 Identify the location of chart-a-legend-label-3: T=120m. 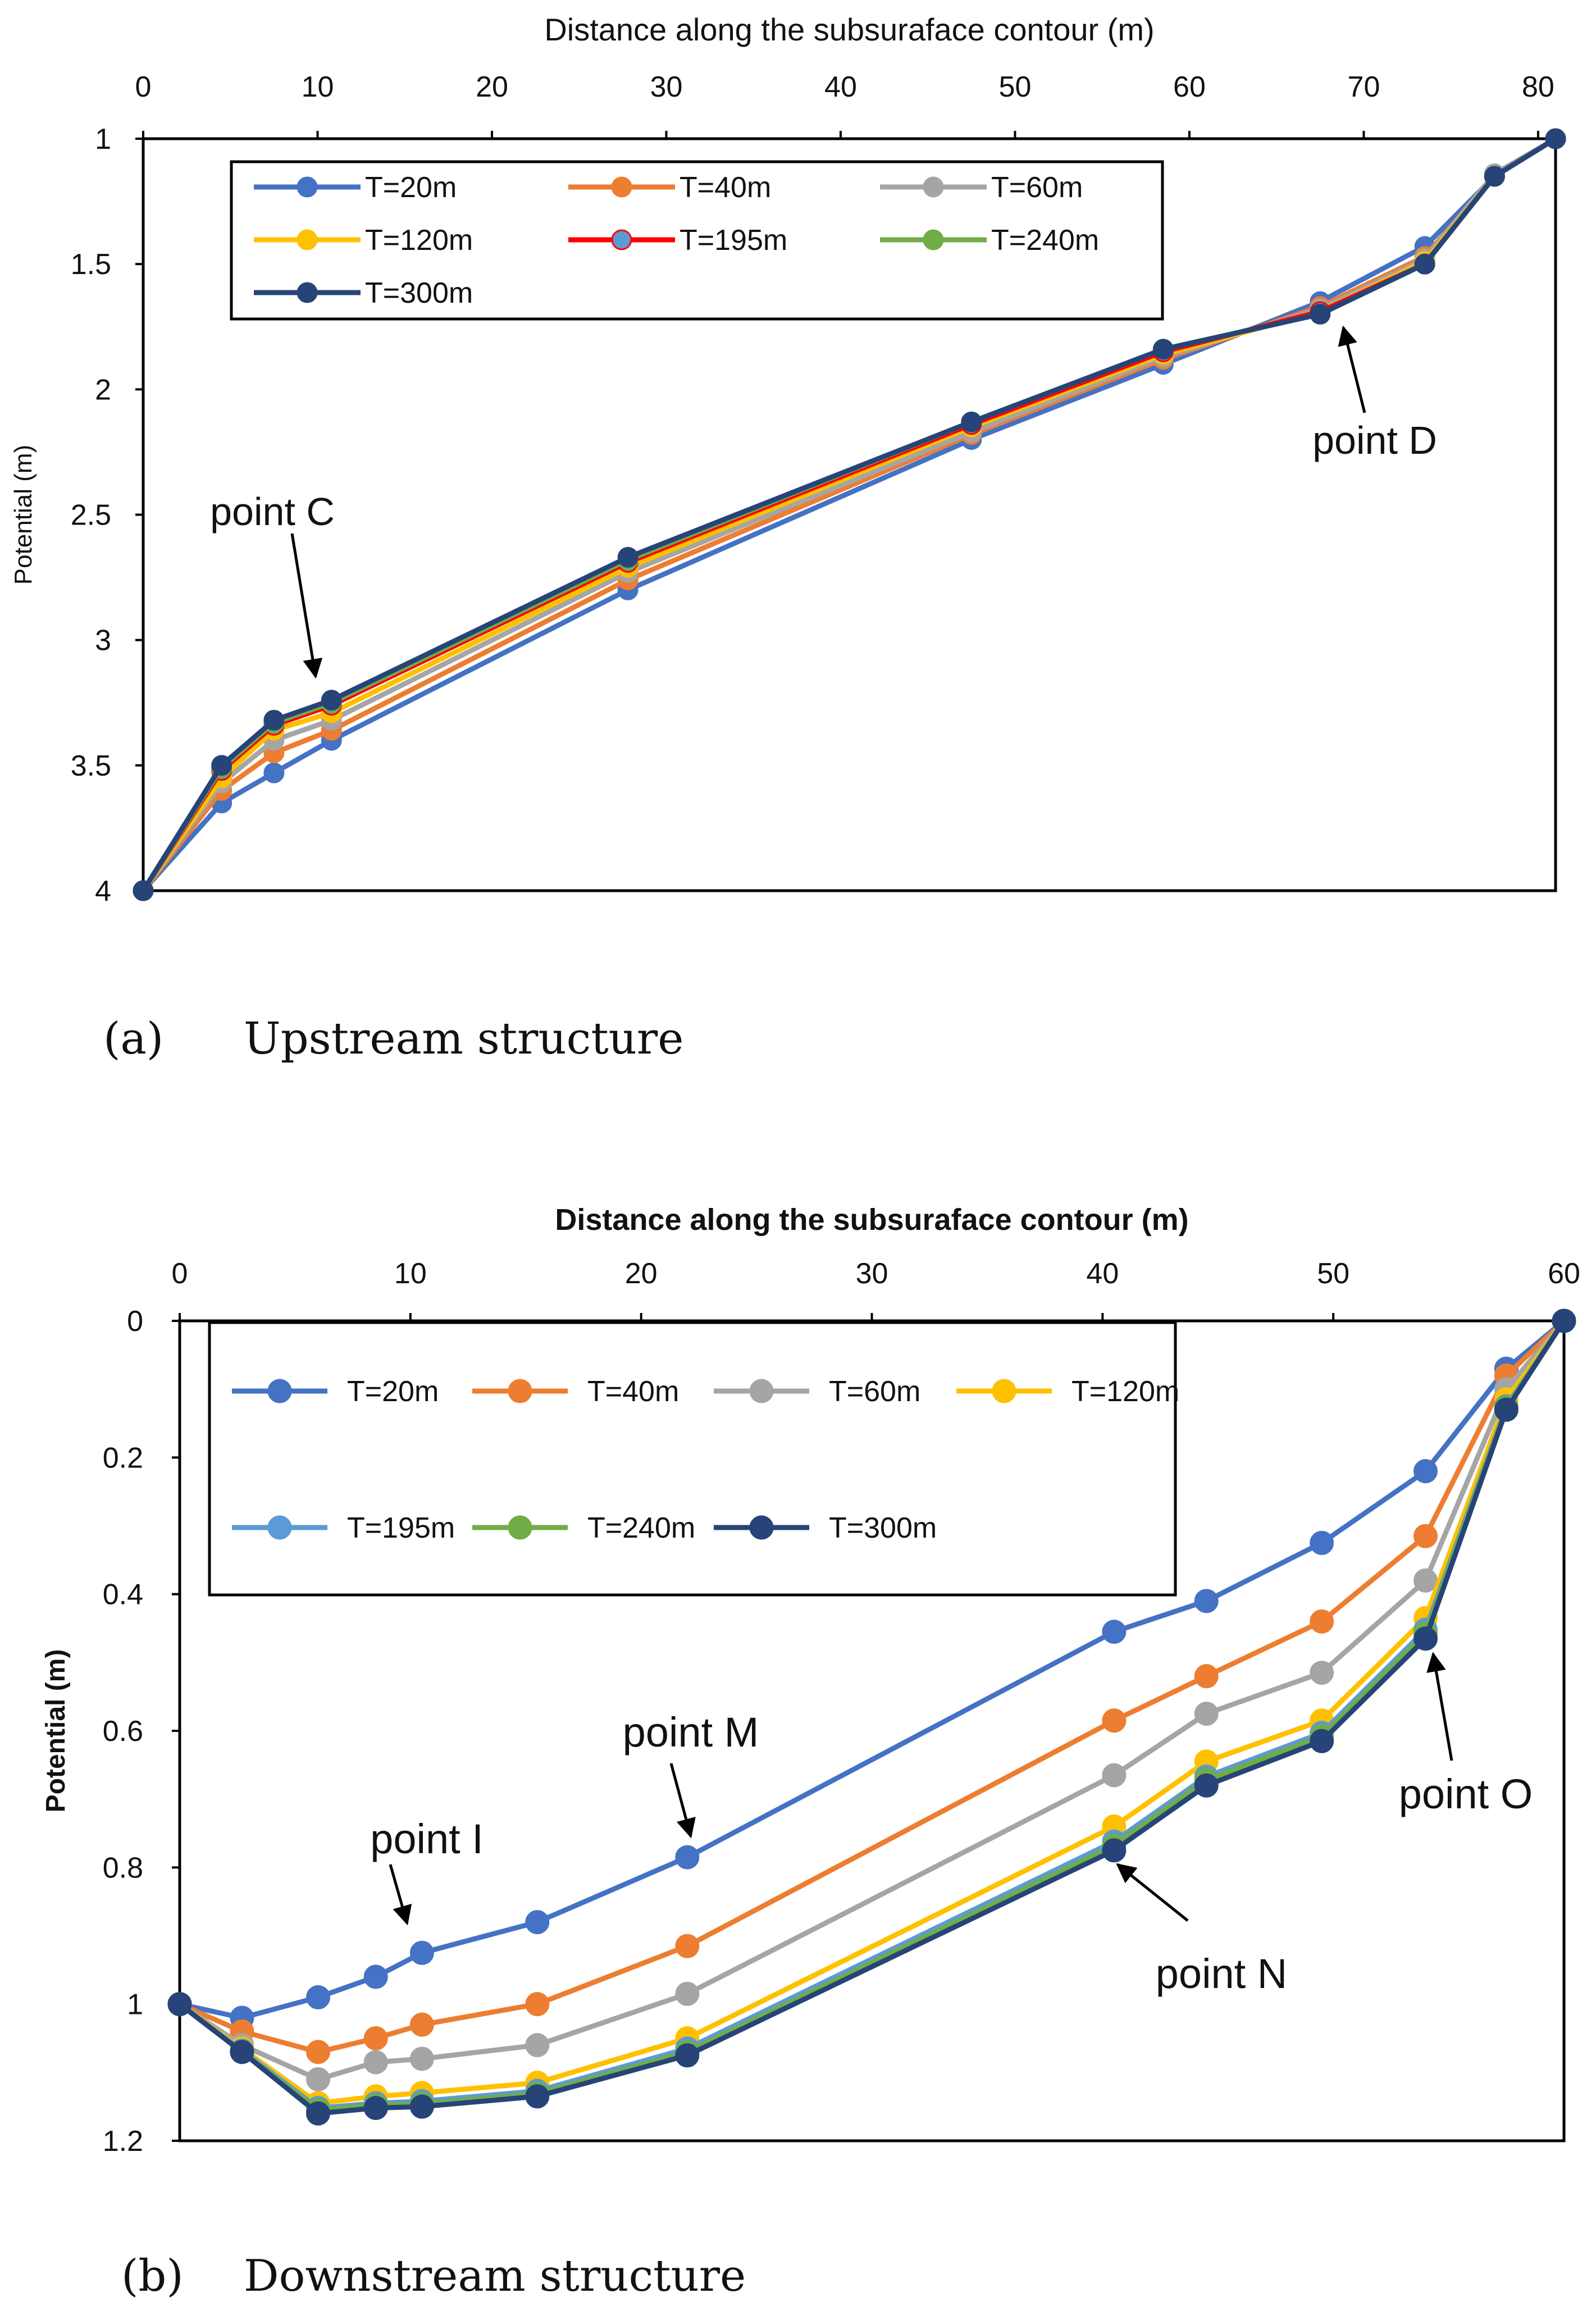
(419, 240).